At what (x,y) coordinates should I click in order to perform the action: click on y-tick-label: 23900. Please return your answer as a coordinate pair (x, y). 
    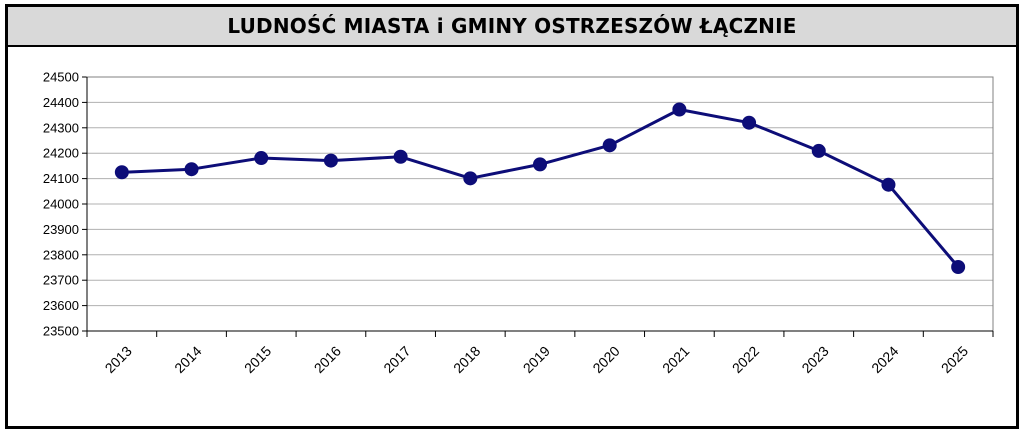
    Looking at the image, I should click on (61, 229).